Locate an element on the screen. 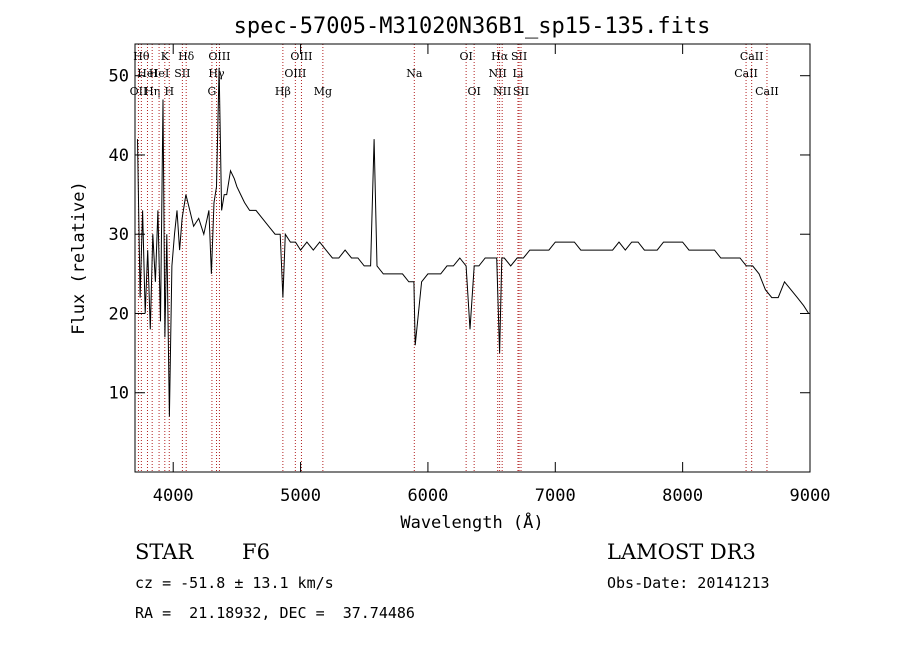 This screenshot has height=654, width=900. line-marker-label-3: Hη is located at coordinates (152, 91).